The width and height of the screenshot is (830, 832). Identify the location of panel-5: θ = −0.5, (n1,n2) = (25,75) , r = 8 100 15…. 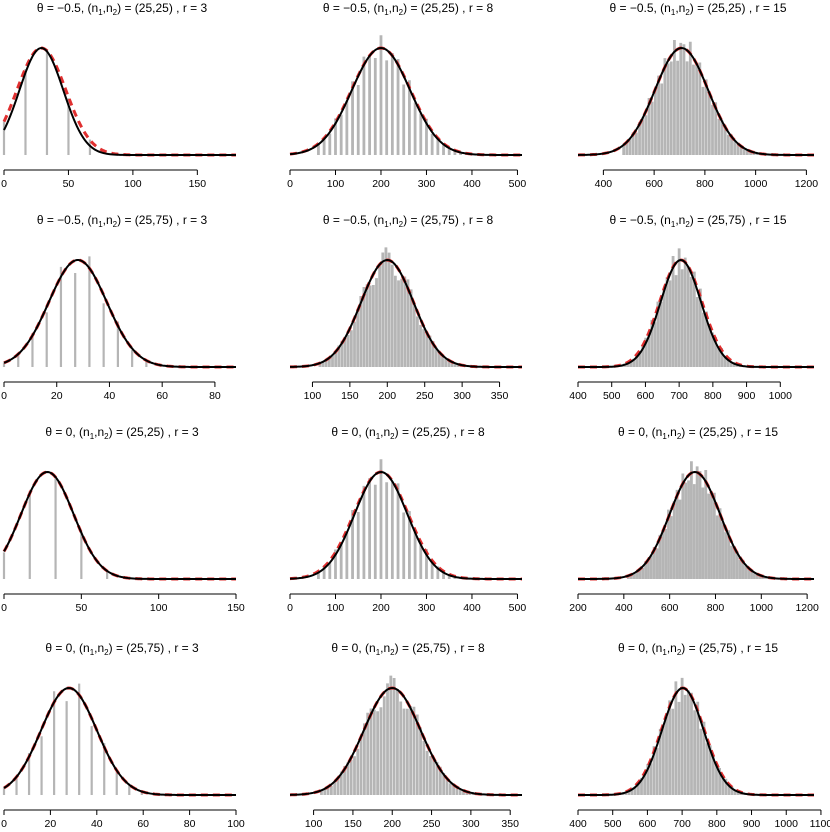
(405, 307).